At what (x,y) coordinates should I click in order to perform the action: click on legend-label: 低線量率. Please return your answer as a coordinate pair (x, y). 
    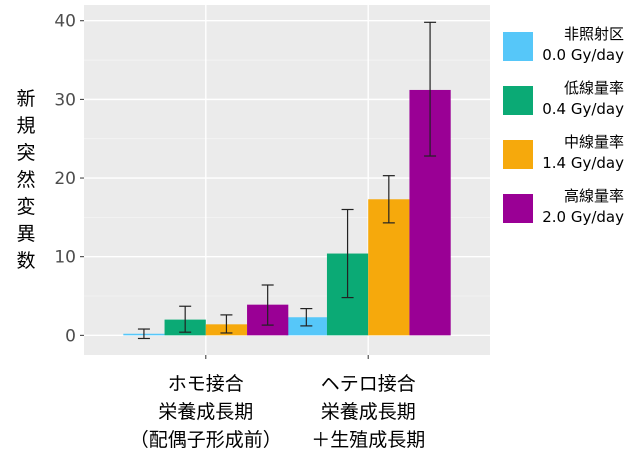
    Looking at the image, I should click on (594, 88).